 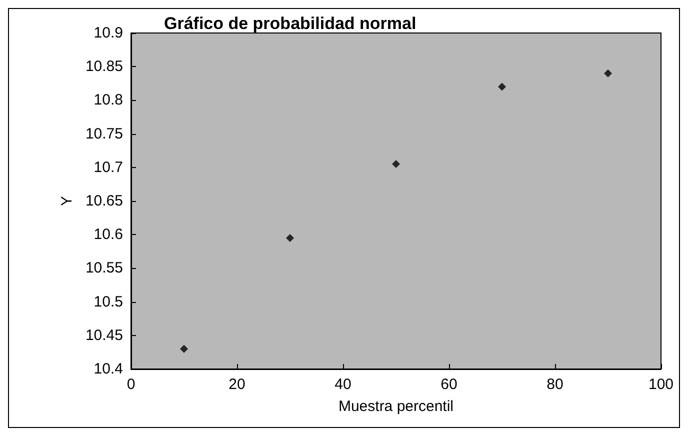 What do you see at coordinates (343, 384) in the screenshot?
I see `x-tick-label: 40` at bounding box center [343, 384].